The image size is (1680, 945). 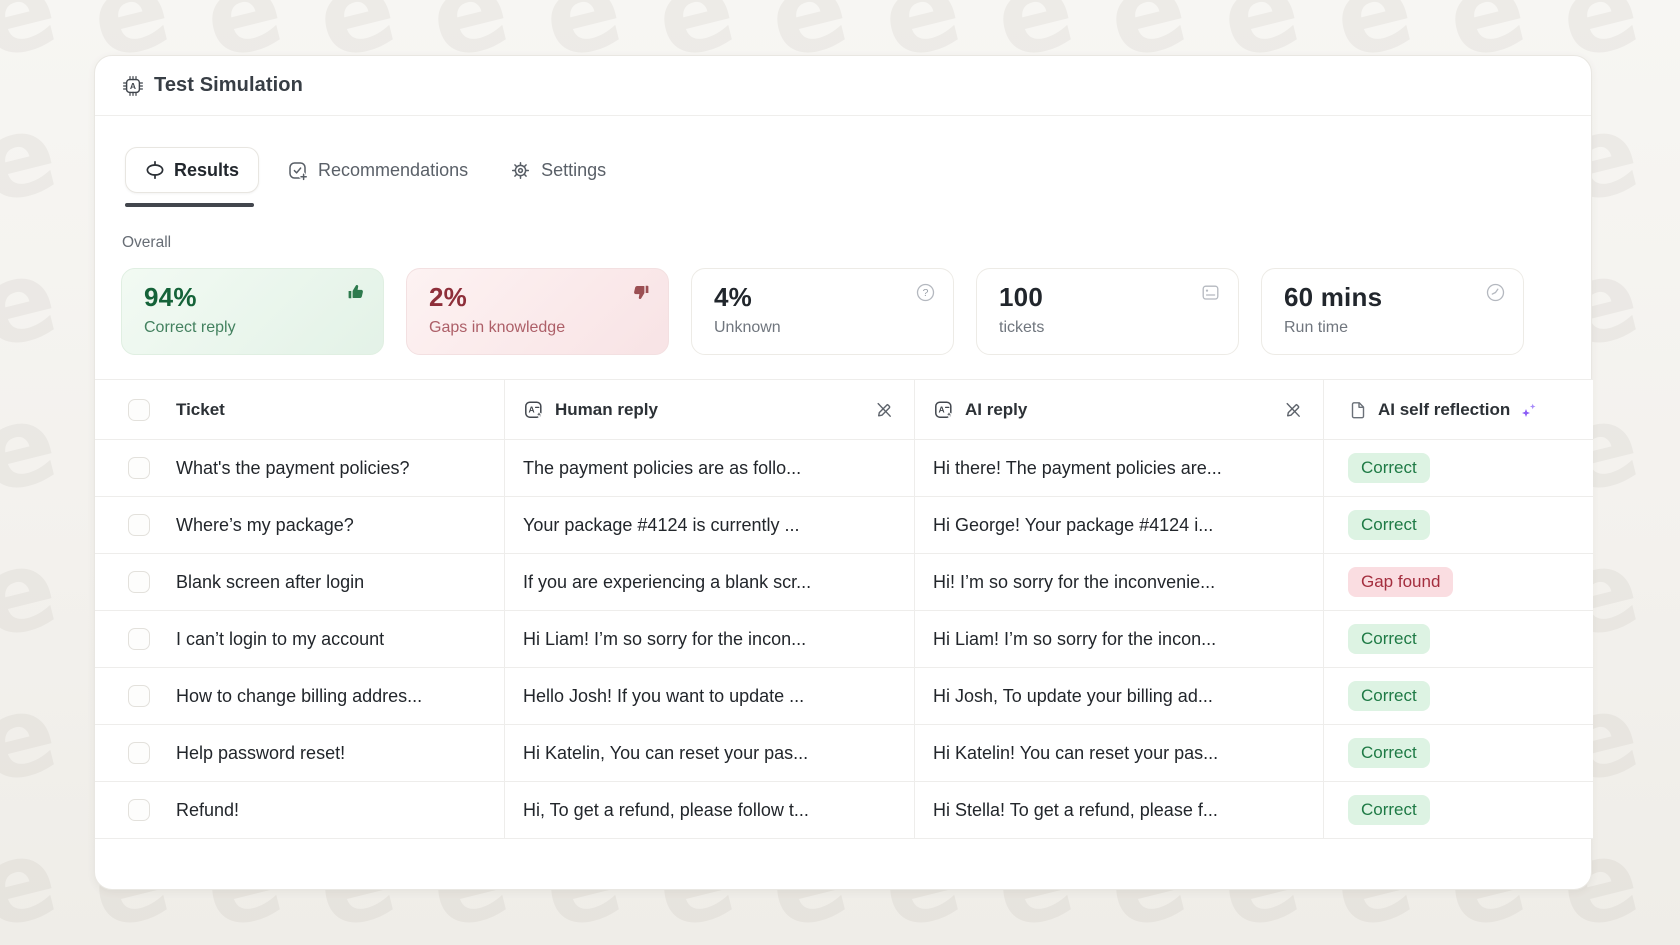 What do you see at coordinates (356, 292) in the screenshot?
I see `thumbs-up-icon` at bounding box center [356, 292].